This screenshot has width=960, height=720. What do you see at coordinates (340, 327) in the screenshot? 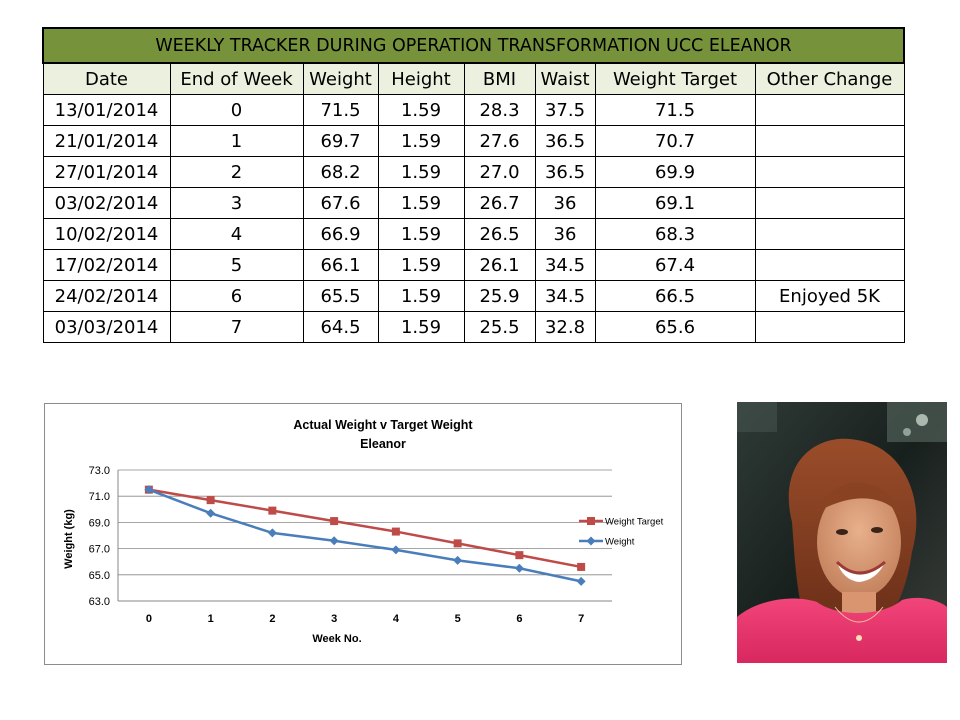
I see `table-cell: 64.5` at bounding box center [340, 327].